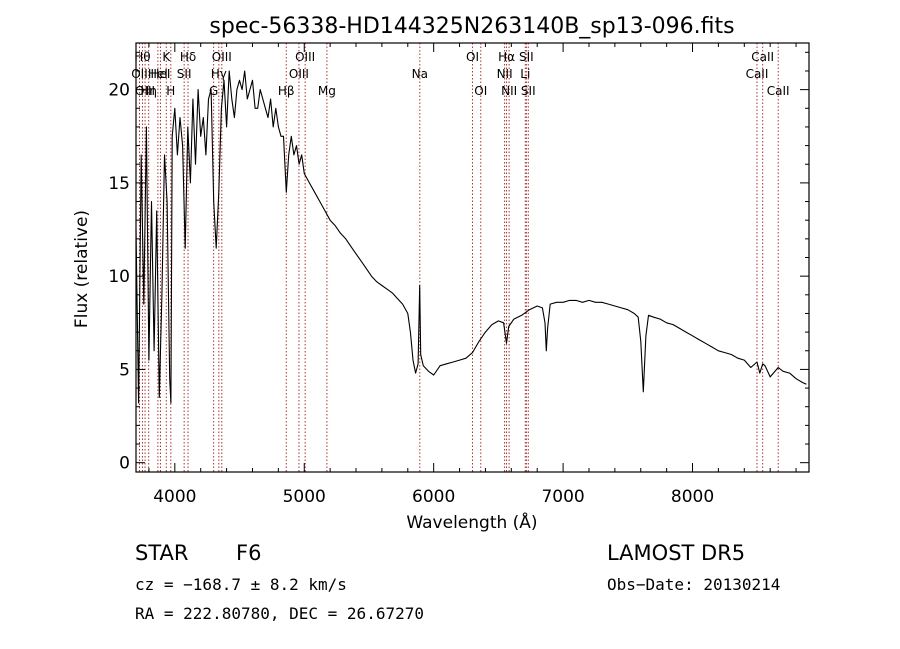 This screenshot has width=900, height=649. What do you see at coordinates (119, 184) in the screenshot?
I see `y-tick-label: 15` at bounding box center [119, 184].